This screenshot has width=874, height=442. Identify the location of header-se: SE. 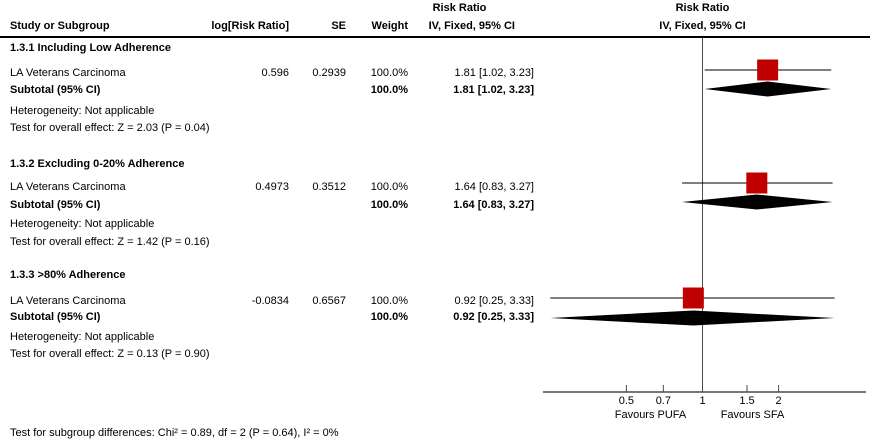
(338, 26).